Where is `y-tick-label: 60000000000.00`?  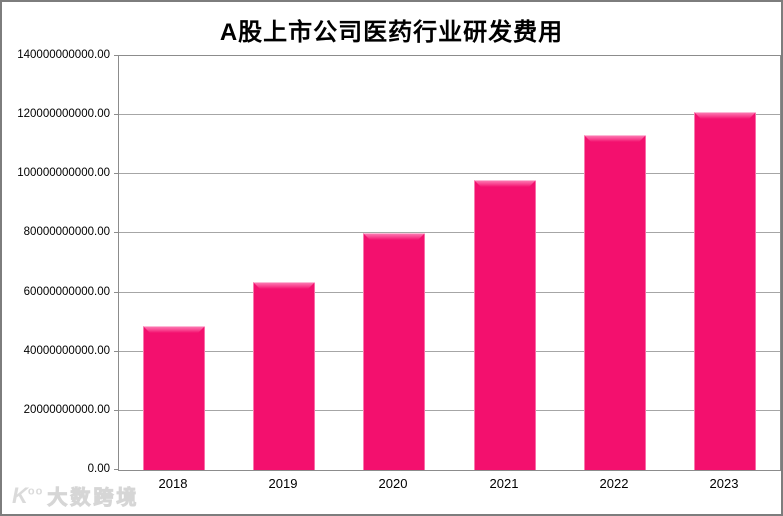 y-tick-label: 60000000000.00 is located at coordinates (66, 292).